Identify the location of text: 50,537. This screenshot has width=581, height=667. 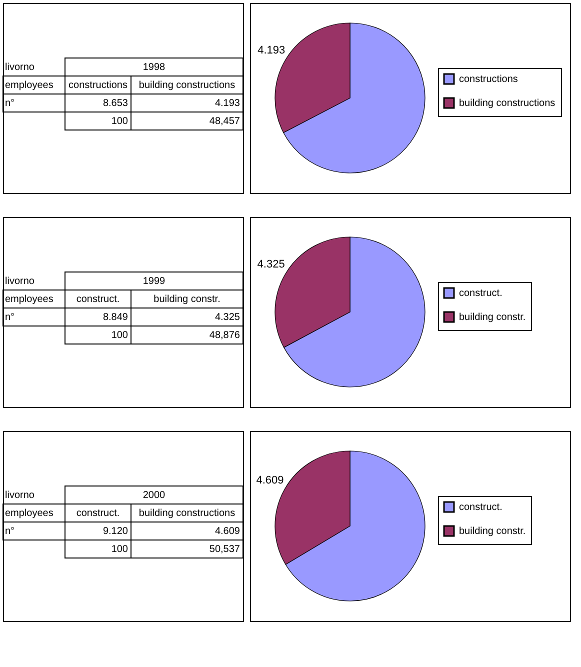
(224, 549).